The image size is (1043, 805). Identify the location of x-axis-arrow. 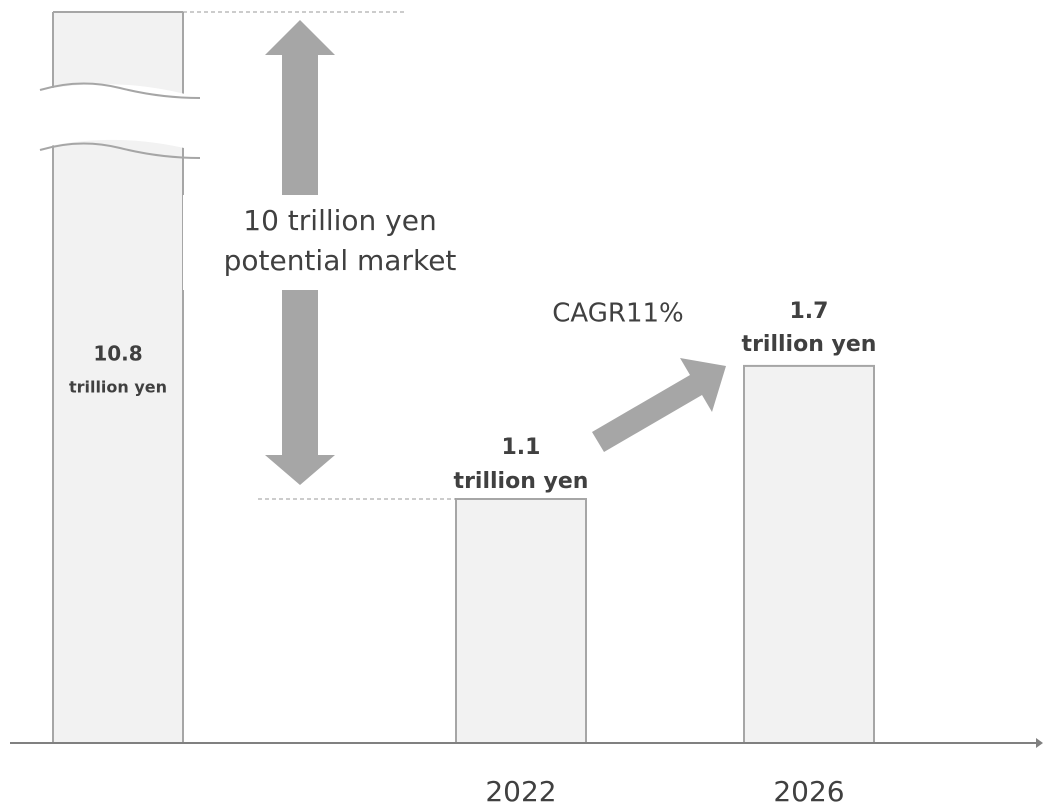
(1039, 743).